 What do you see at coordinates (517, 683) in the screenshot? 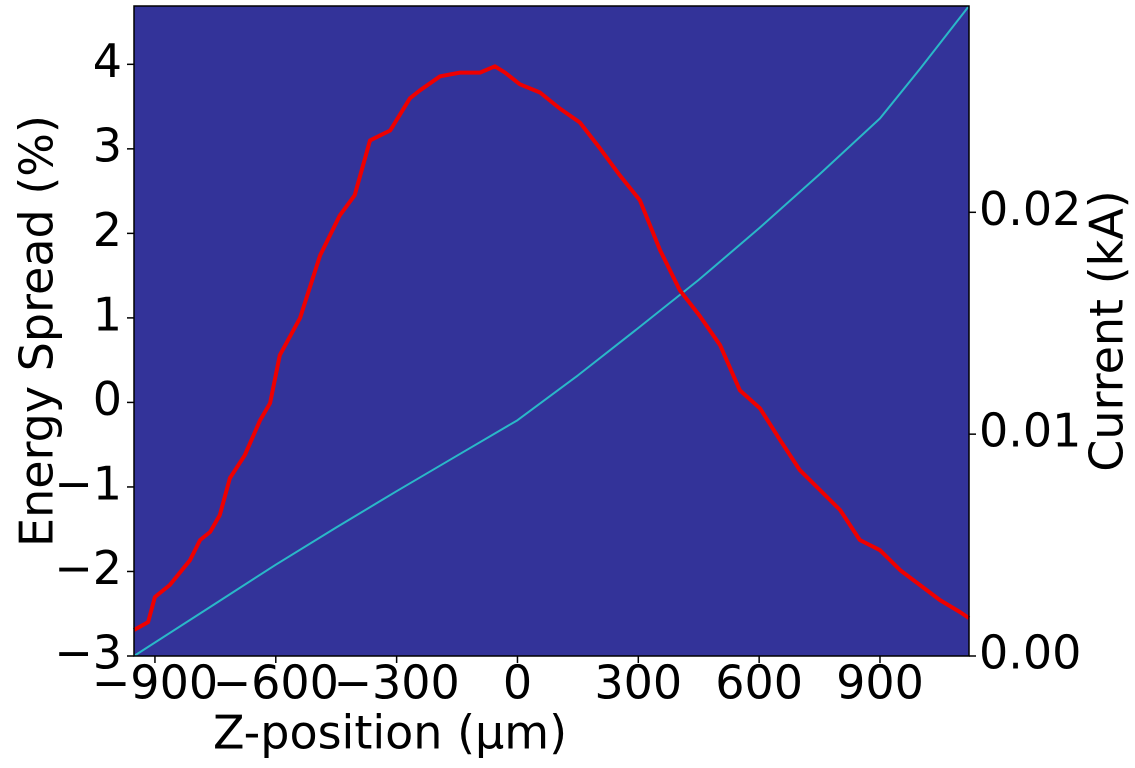
I see `x-tick-label: 0` at bounding box center [517, 683].